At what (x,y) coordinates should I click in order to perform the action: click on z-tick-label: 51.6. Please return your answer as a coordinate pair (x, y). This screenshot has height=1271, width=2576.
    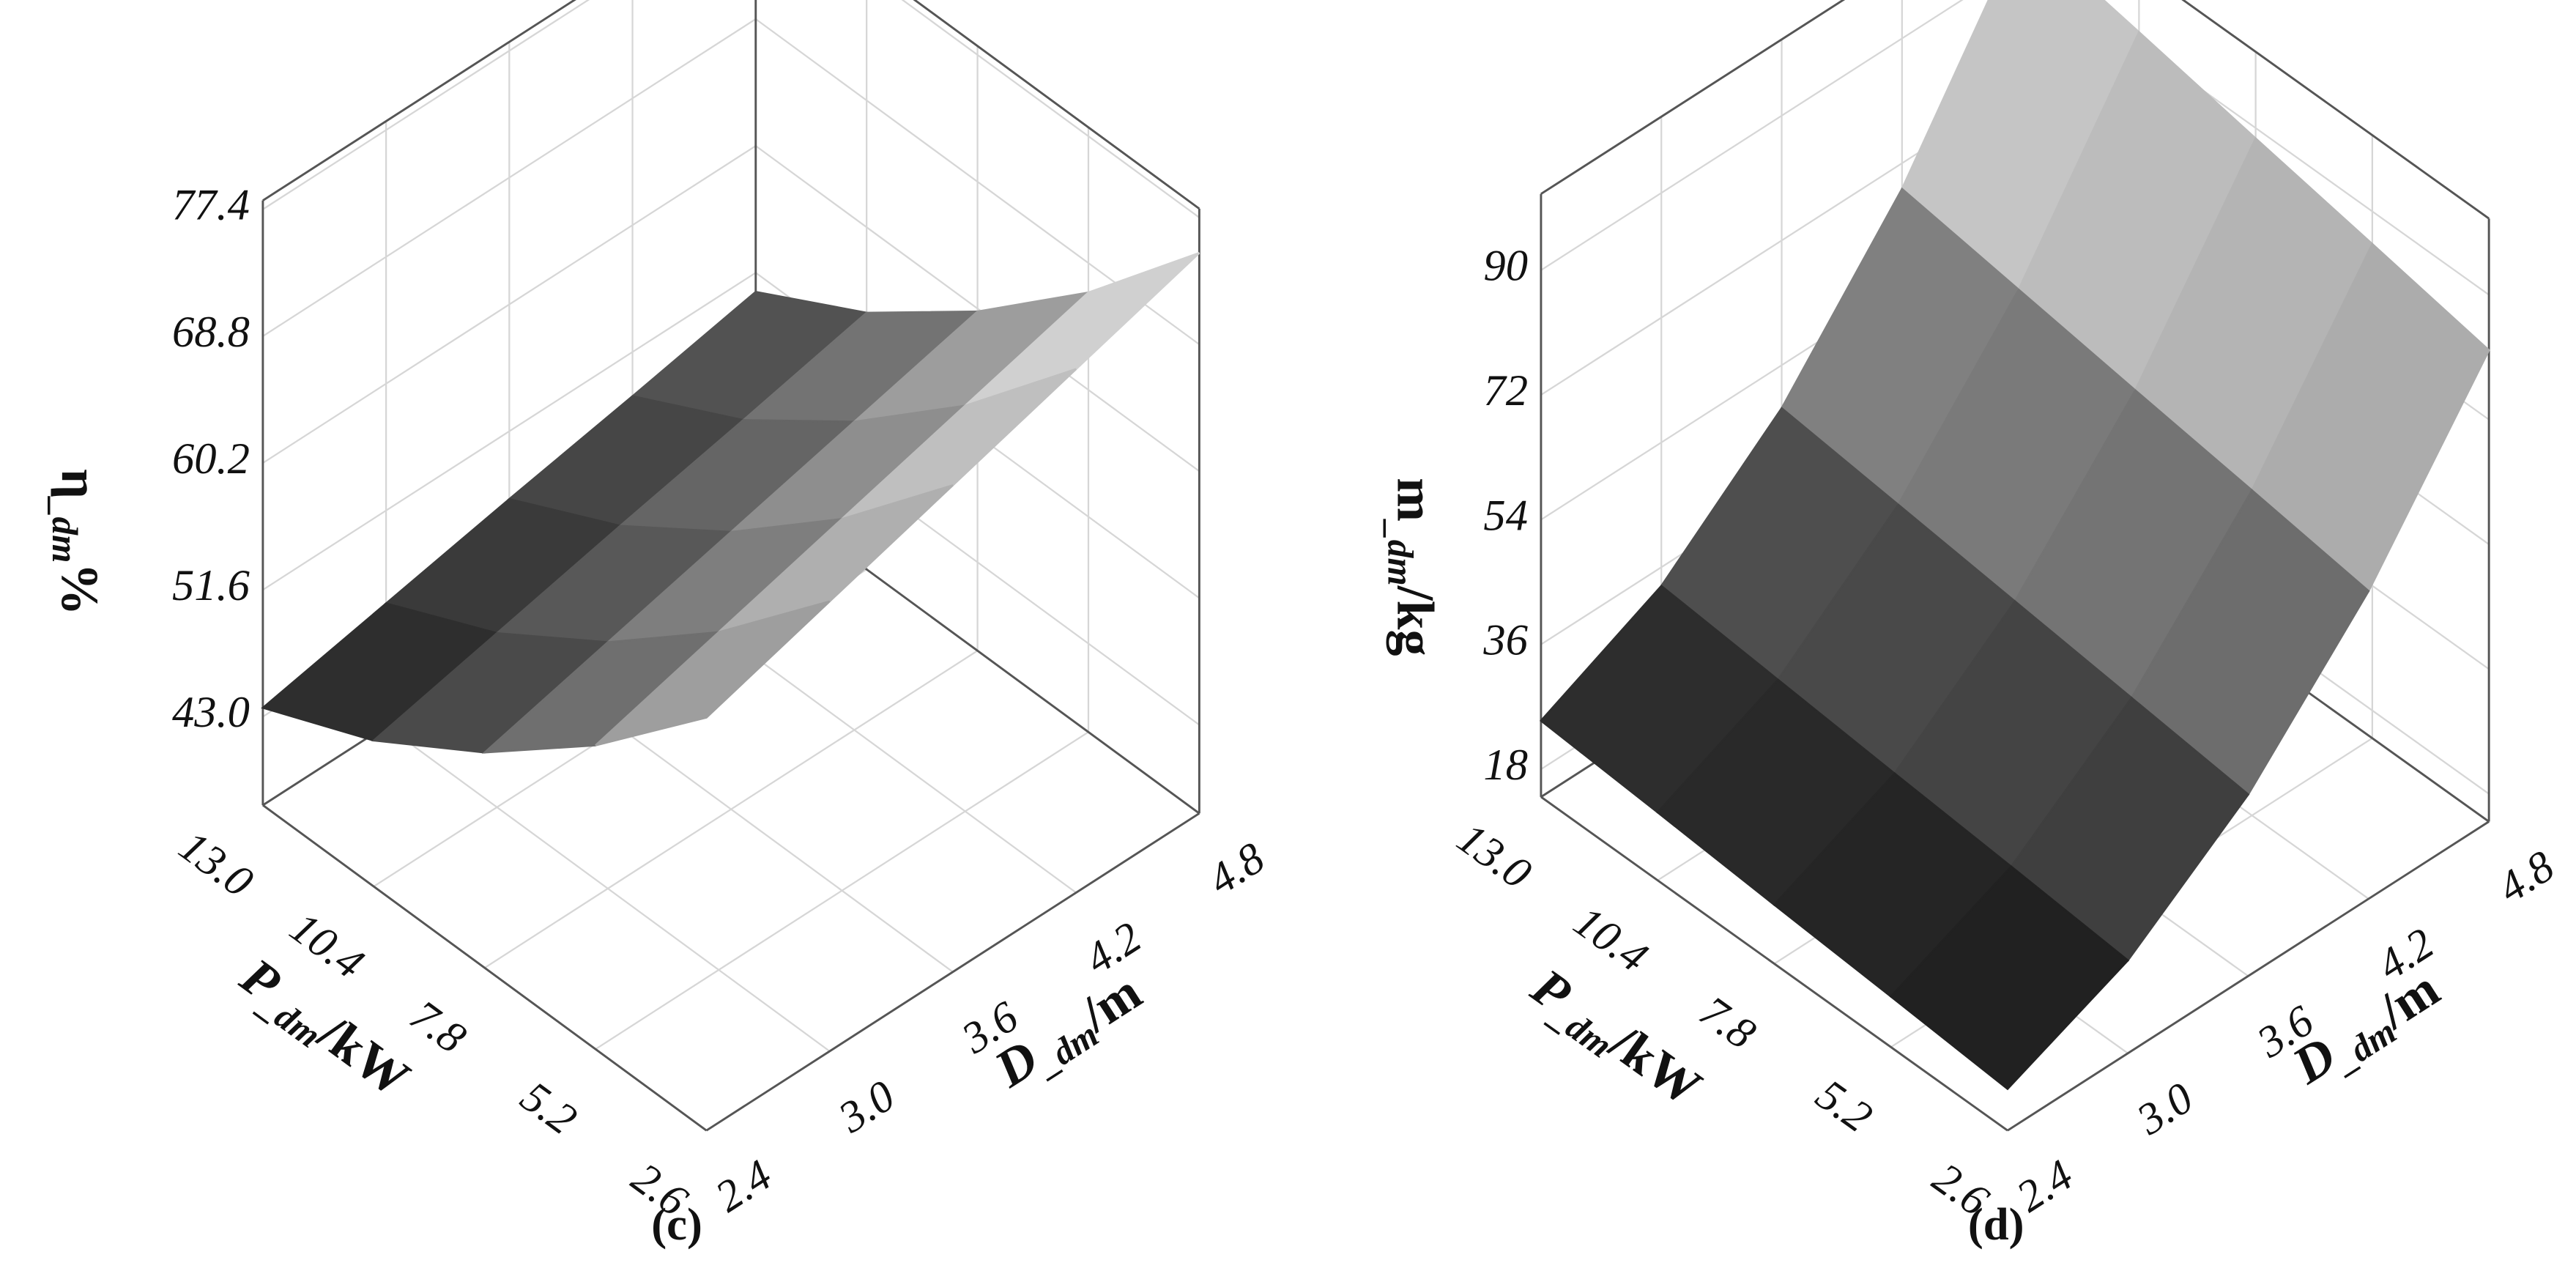
    Looking at the image, I should click on (211, 585).